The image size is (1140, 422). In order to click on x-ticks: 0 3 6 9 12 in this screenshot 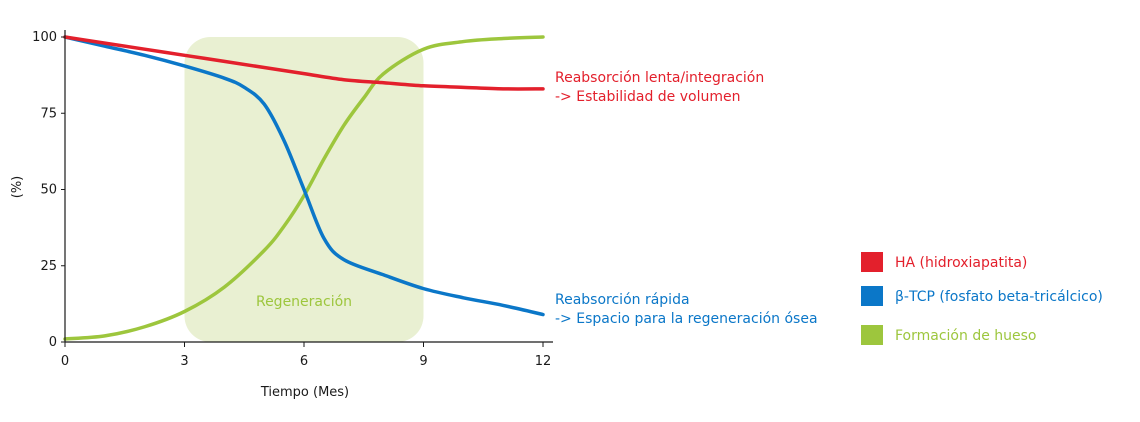, I will do `click(306, 361)`.